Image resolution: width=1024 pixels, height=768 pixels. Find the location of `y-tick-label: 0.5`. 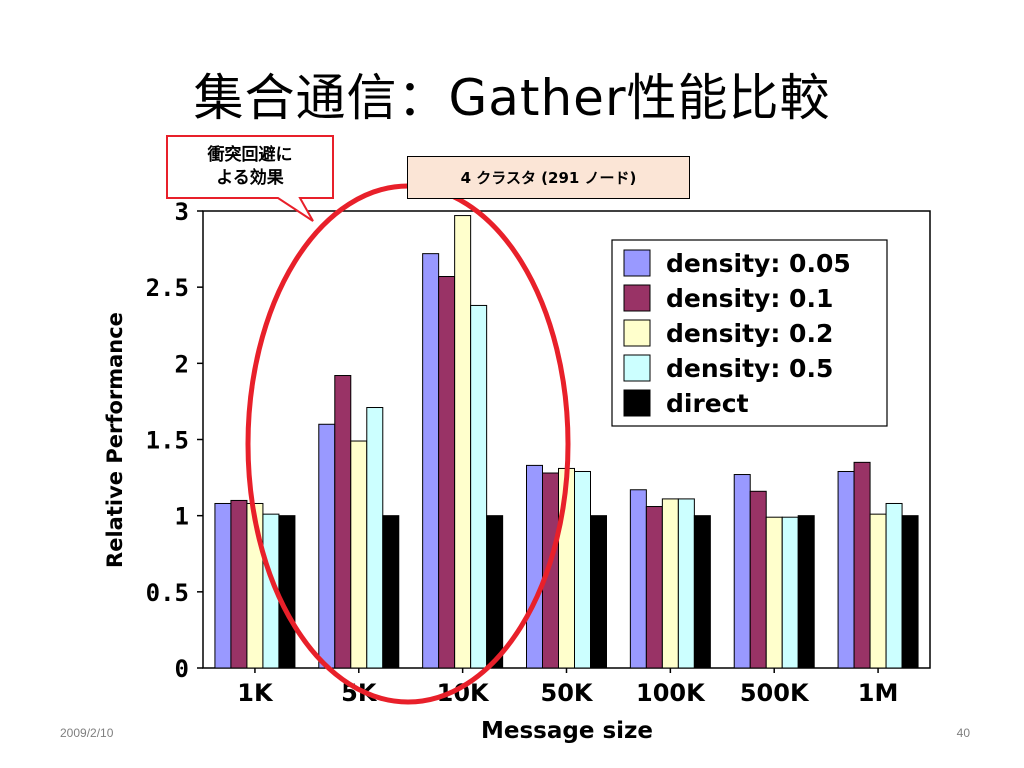

y-tick-label: 0.5 is located at coordinates (167, 593).